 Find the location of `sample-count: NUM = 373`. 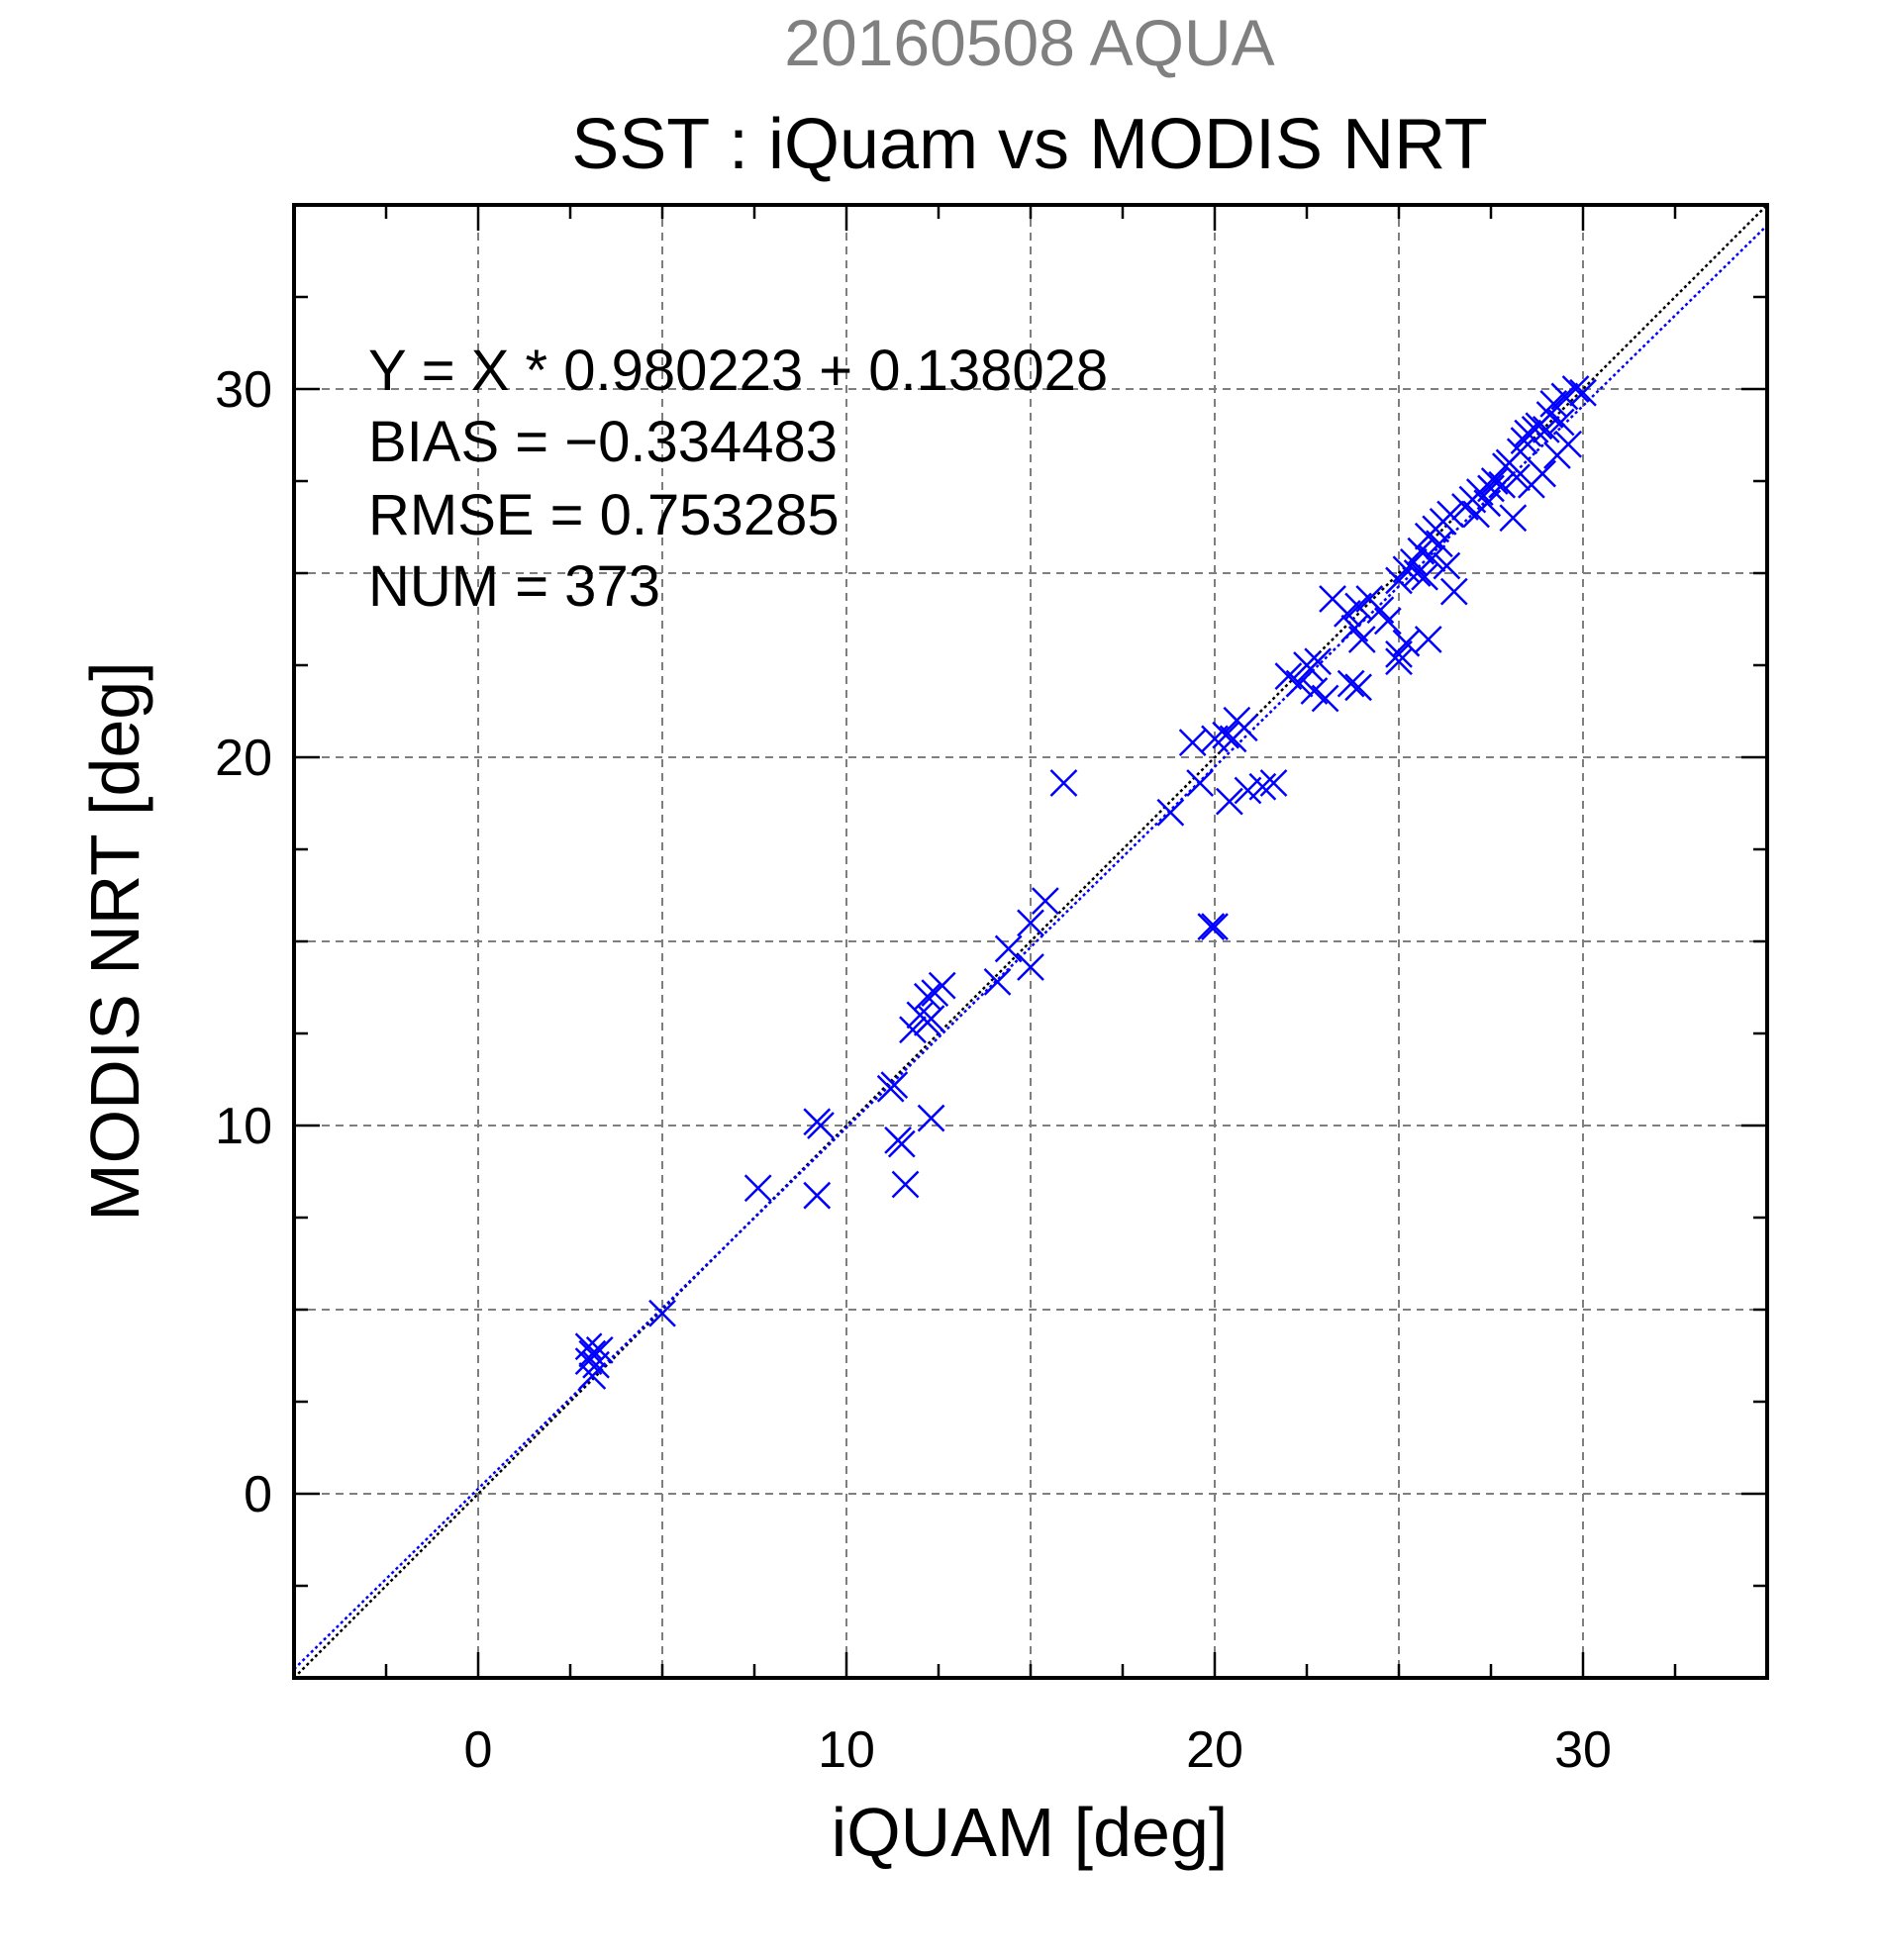

sample-count: NUM = 373 is located at coordinates (514, 586).